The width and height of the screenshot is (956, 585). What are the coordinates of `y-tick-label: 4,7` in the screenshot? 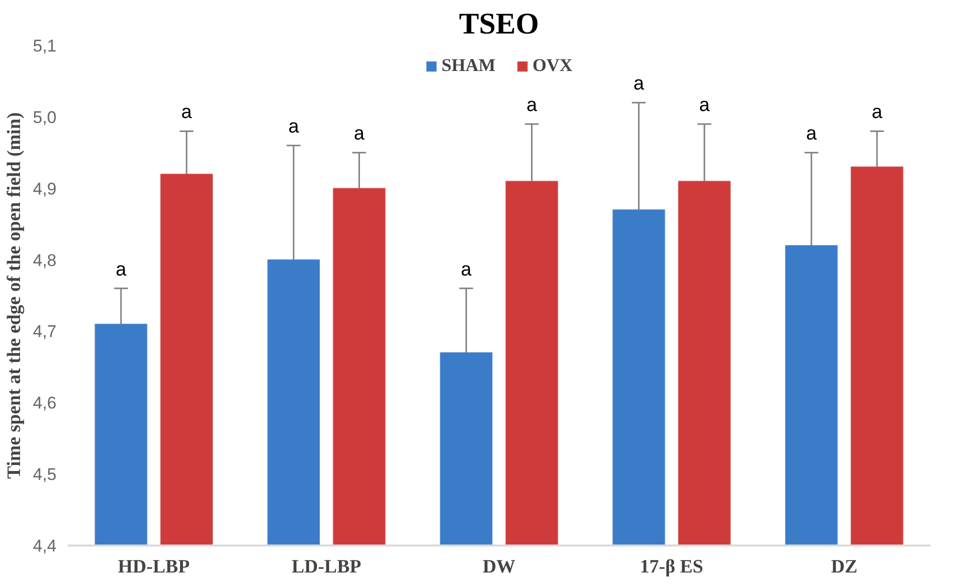 It's located at (44, 332).